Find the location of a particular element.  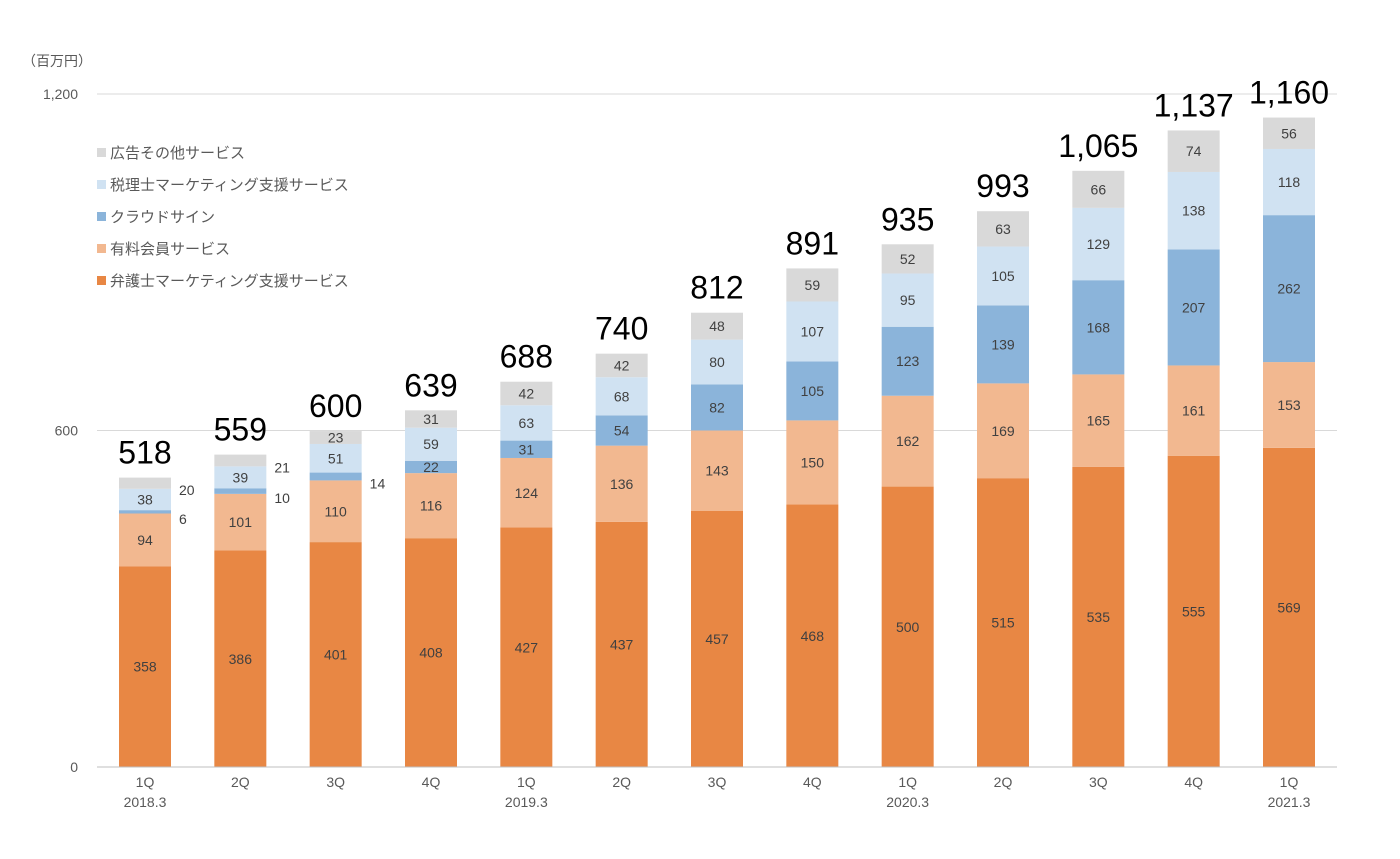

data-label: 124 is located at coordinates (527, 493).